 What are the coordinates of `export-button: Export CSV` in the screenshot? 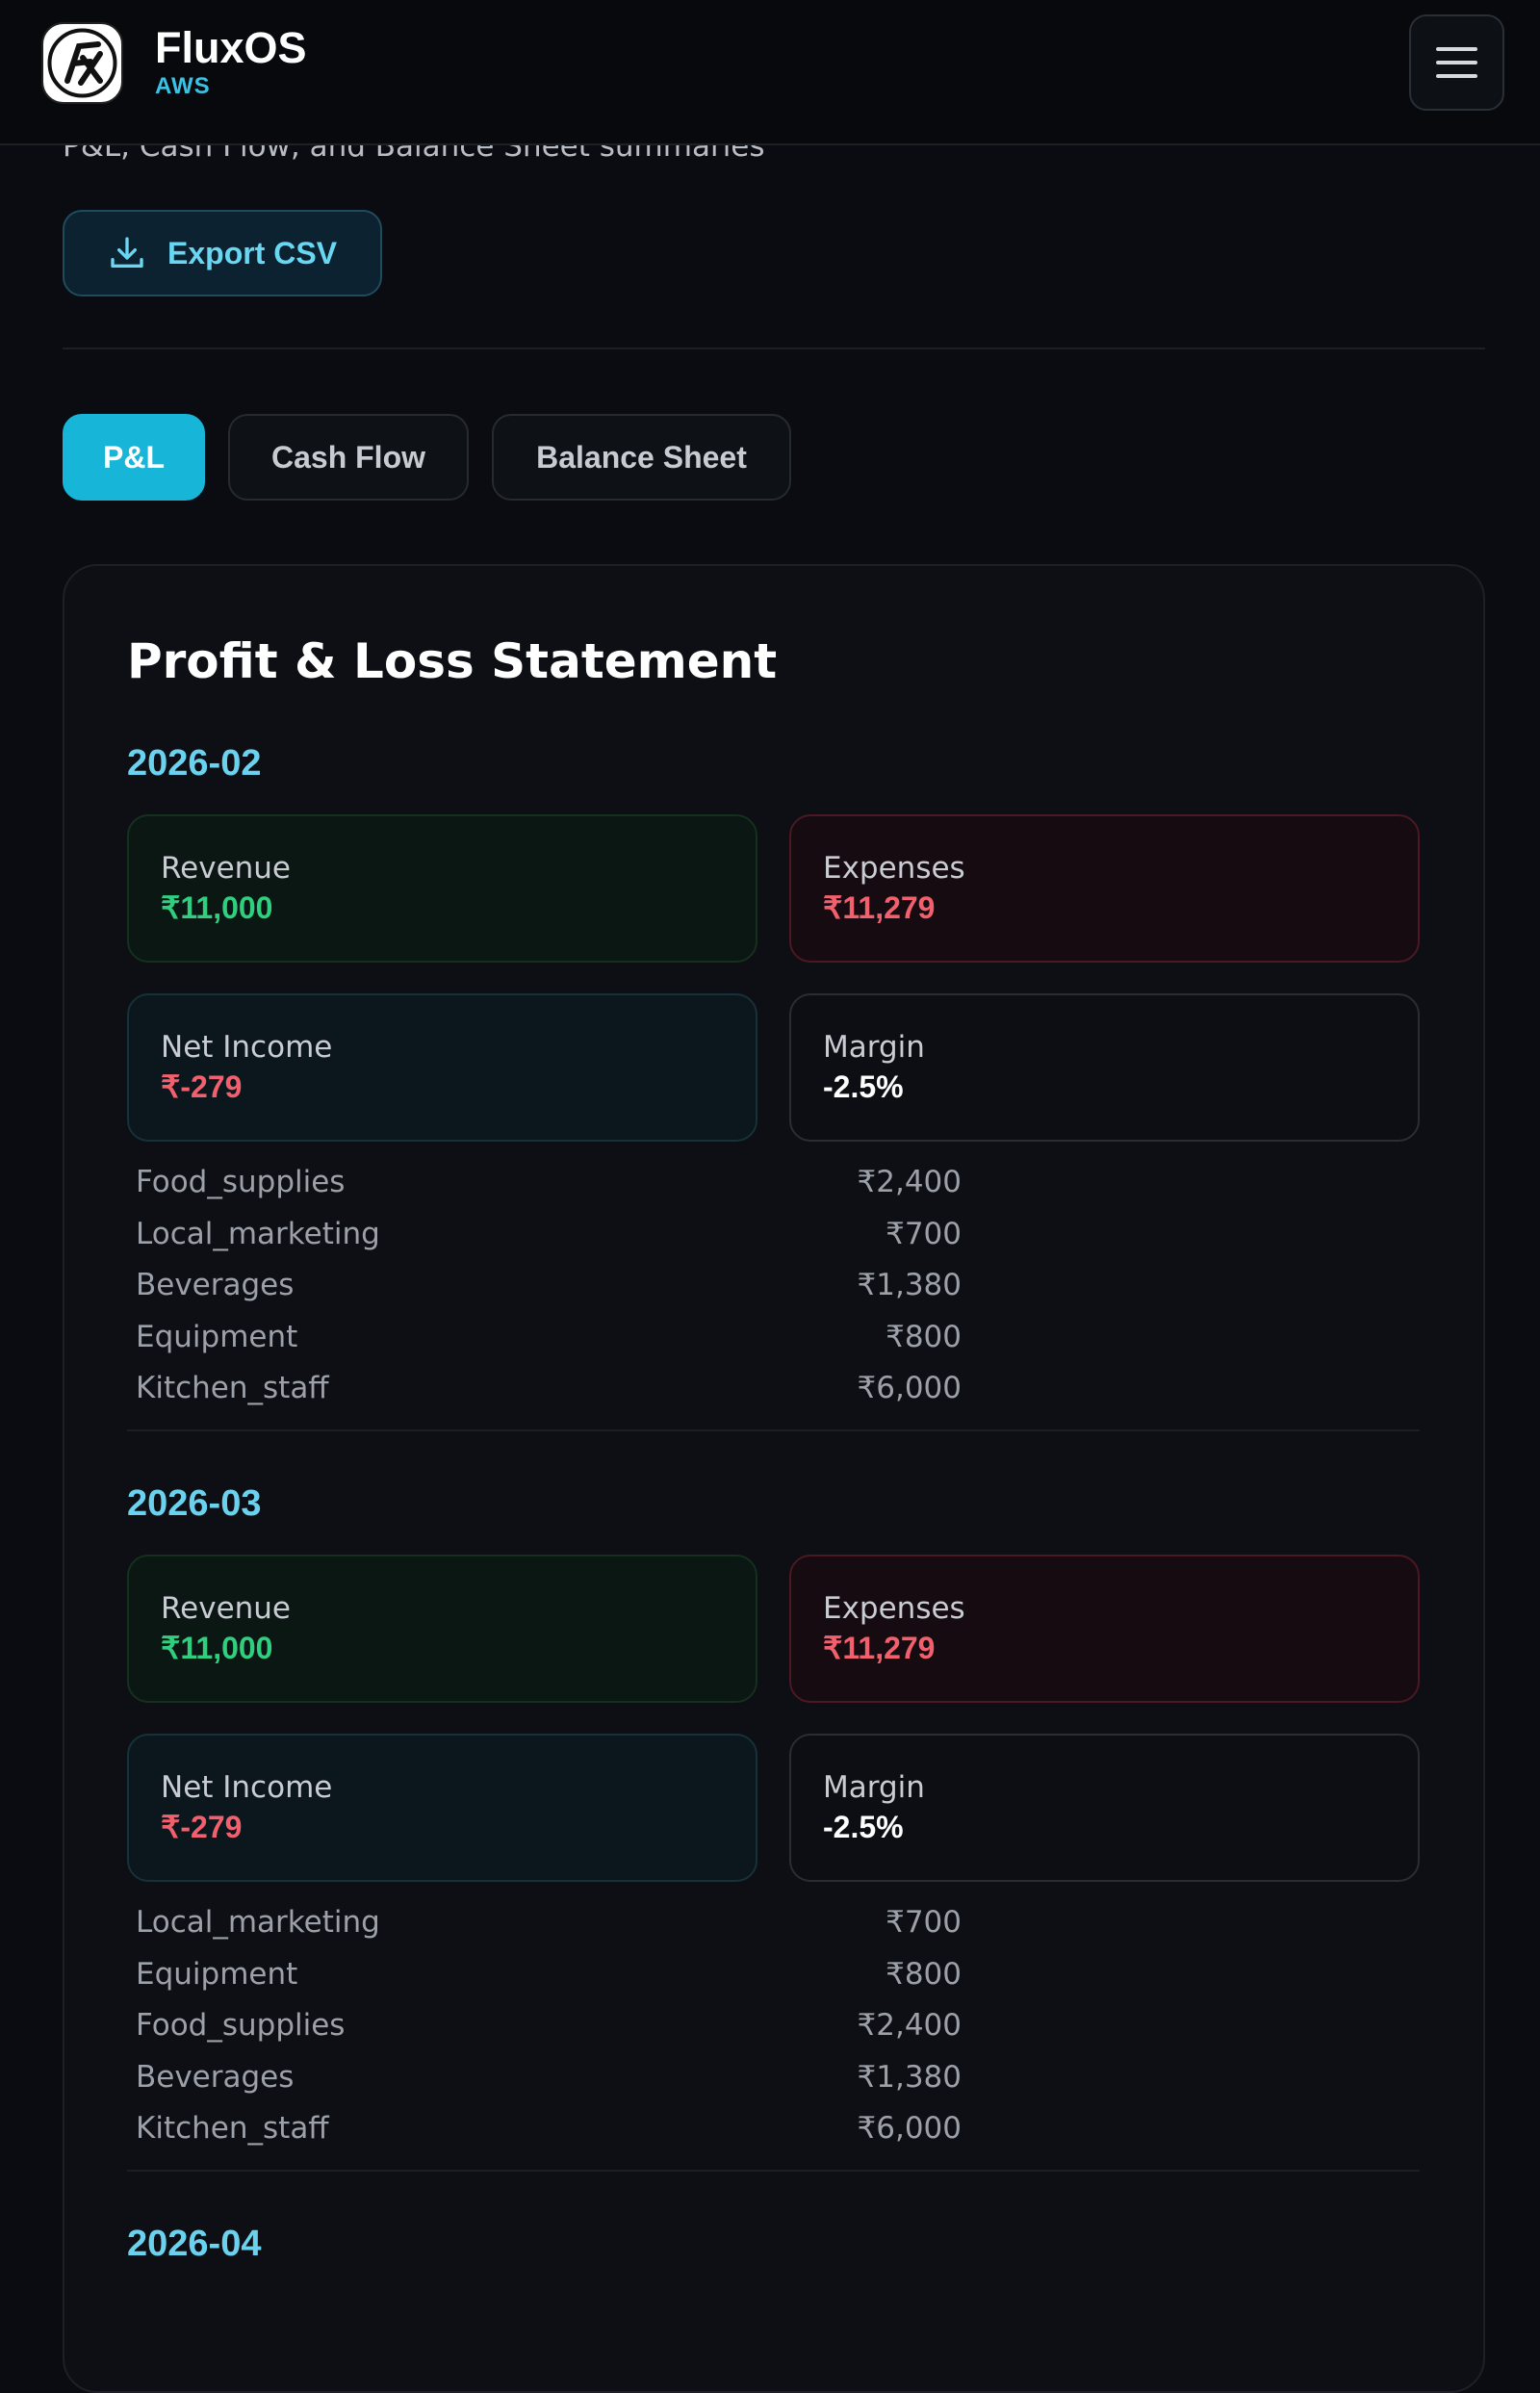 It's located at (222, 253).